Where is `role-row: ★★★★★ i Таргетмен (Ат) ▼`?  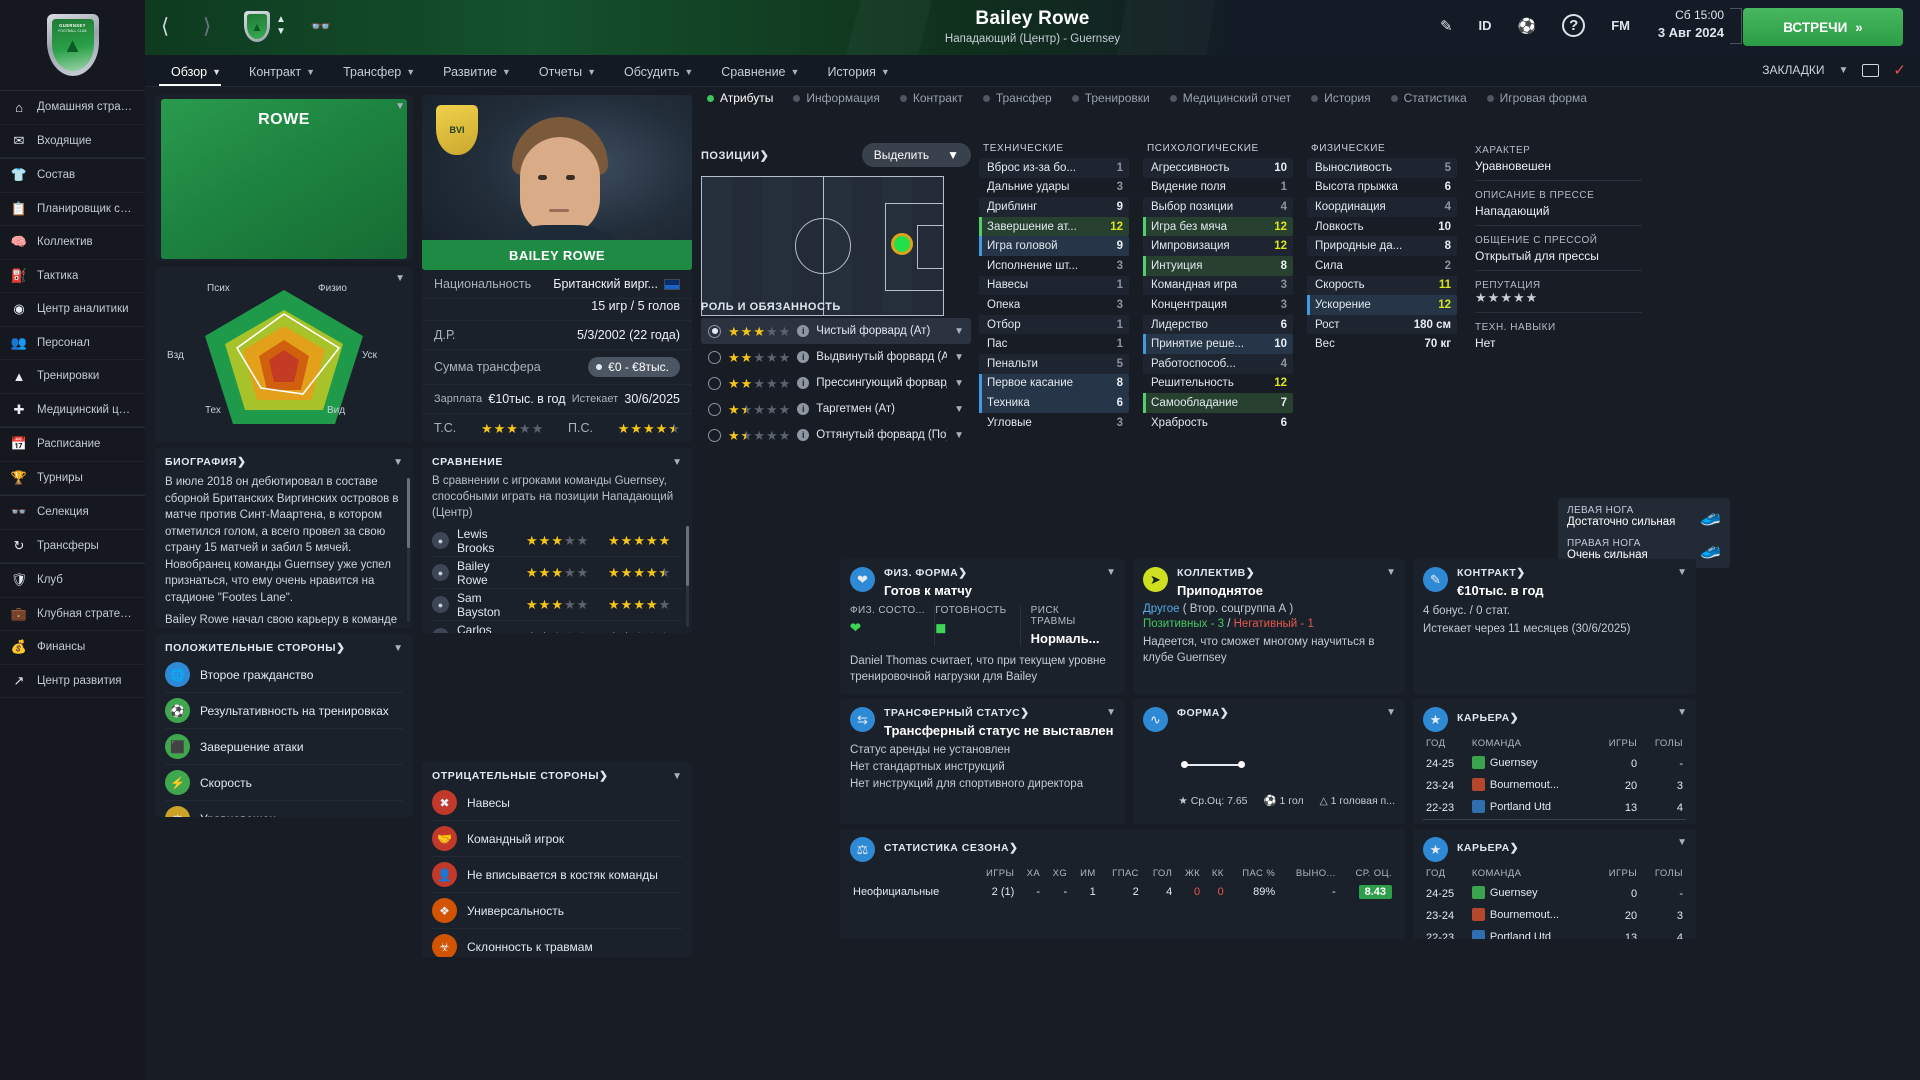
role-row: ★★★★★ i Таргетмен (Ат) ▼ is located at coordinates (836, 409).